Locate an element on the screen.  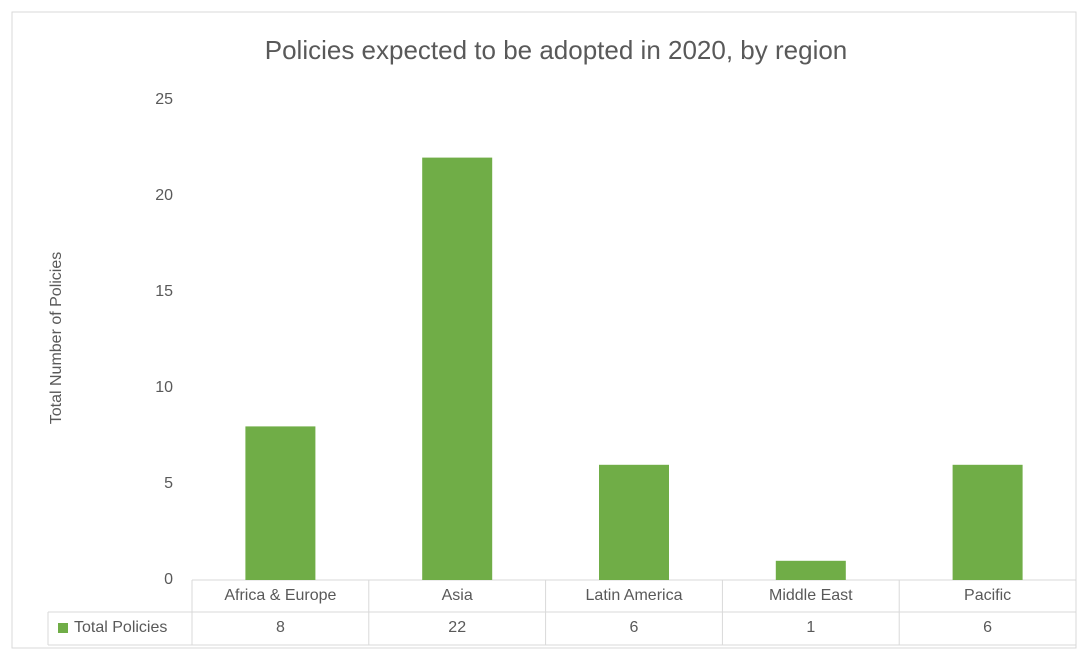
y-tick-label: 0 is located at coordinates (168, 579).